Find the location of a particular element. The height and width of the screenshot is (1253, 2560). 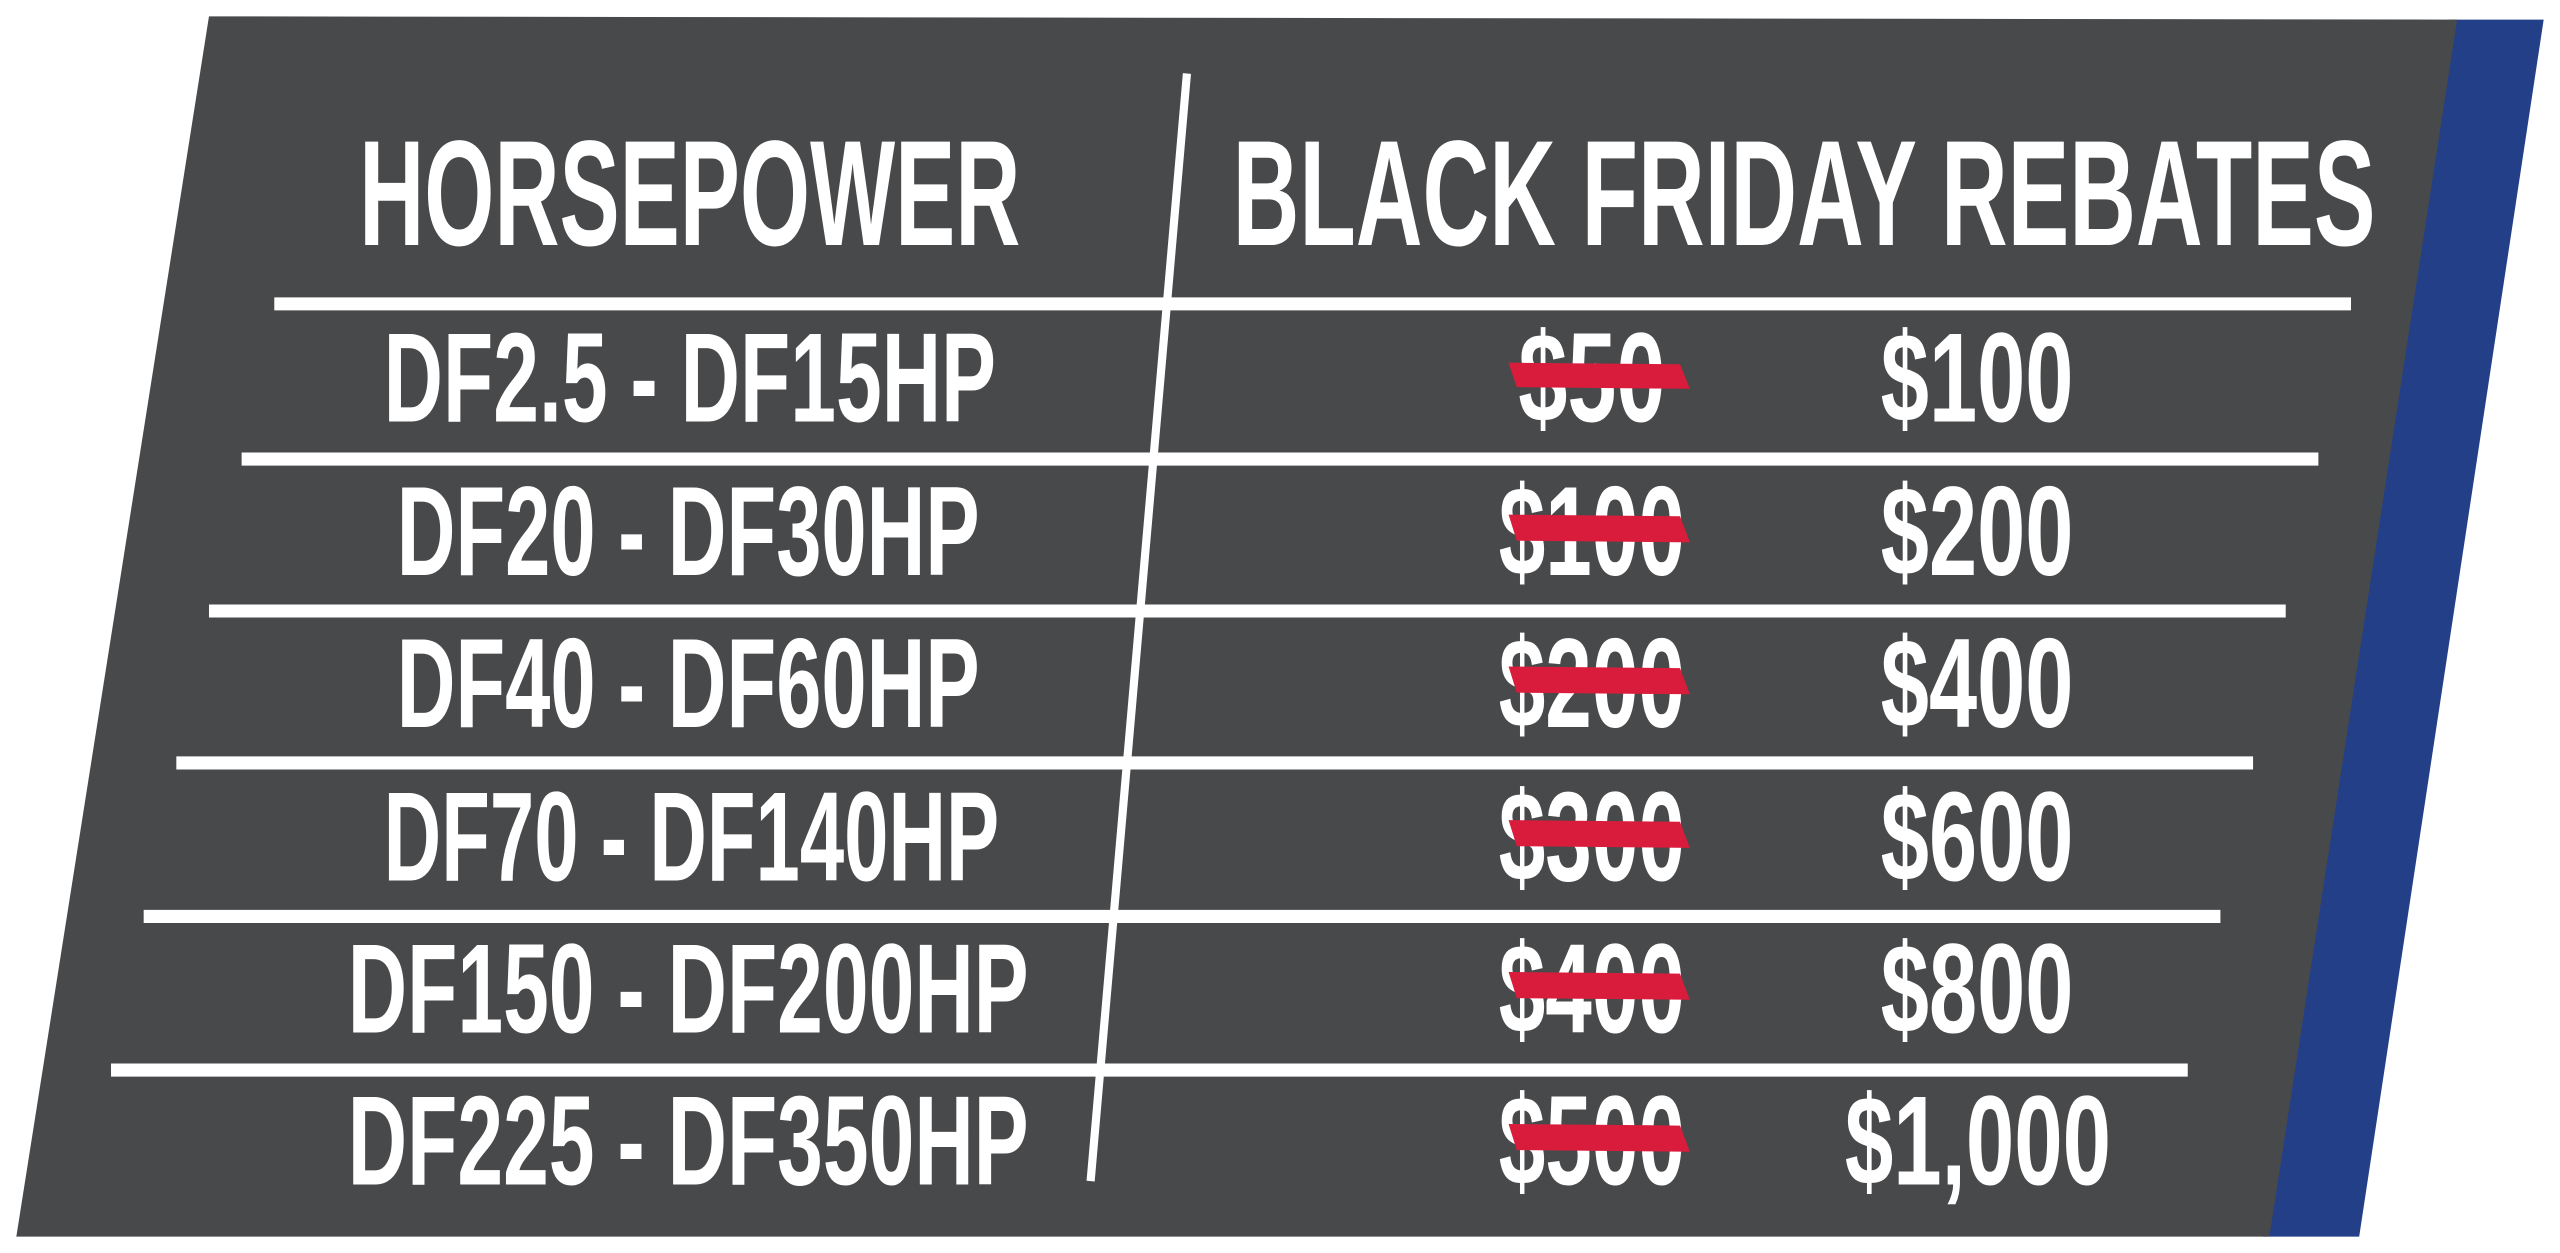

new-rebate: $600 is located at coordinates (1977, 836).